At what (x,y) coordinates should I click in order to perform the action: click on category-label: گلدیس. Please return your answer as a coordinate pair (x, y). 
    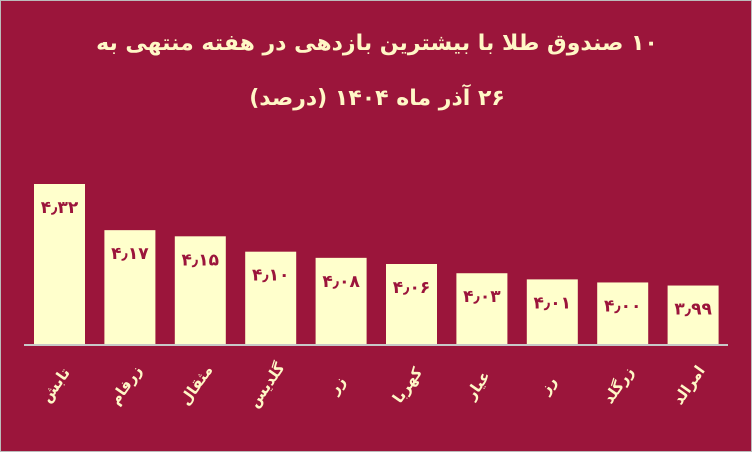
    Looking at the image, I should click on (267, 385).